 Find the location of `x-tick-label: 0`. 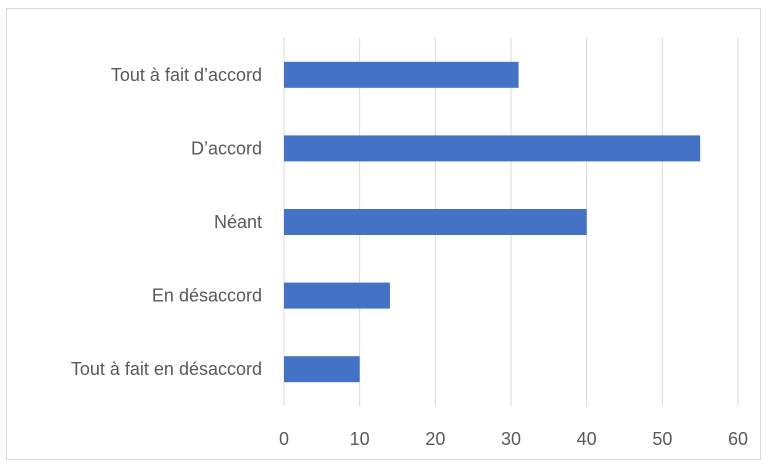

x-tick-label: 0 is located at coordinates (284, 439).